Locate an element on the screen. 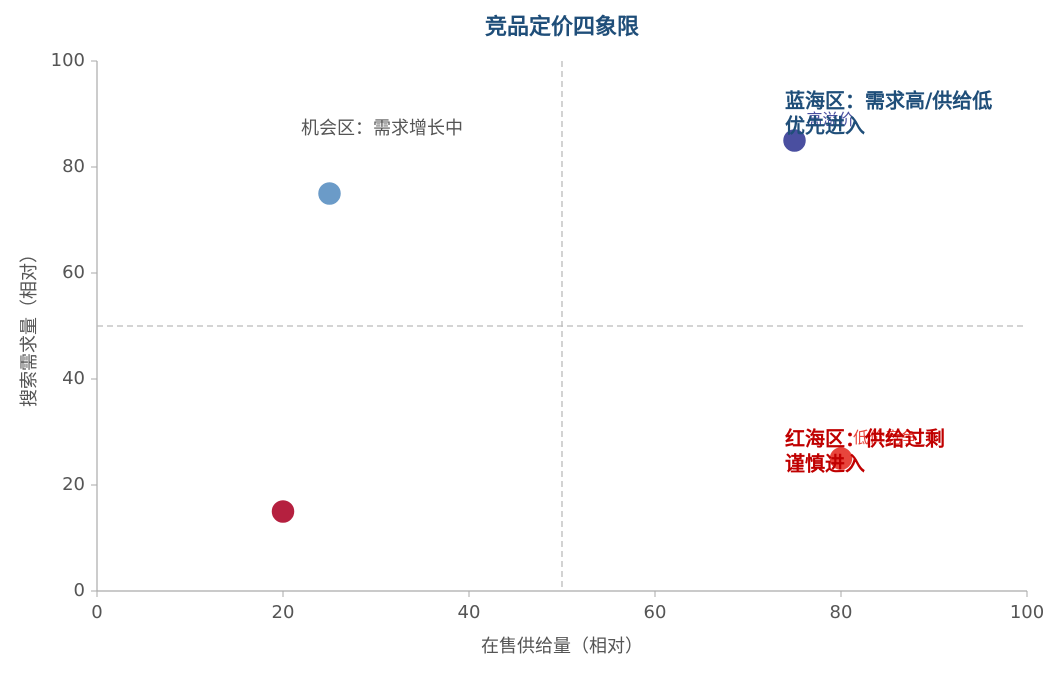 The width and height of the screenshot is (1059, 674). x-tick-label: 0 is located at coordinates (96, 612).